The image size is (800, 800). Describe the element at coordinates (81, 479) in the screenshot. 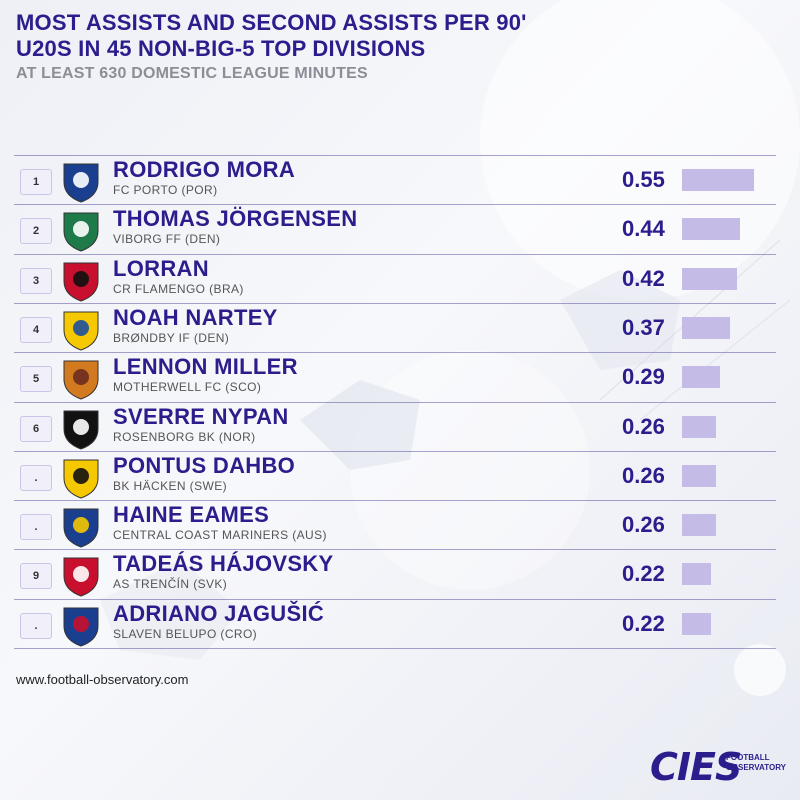

I see `hacken-crest-icon` at that location.